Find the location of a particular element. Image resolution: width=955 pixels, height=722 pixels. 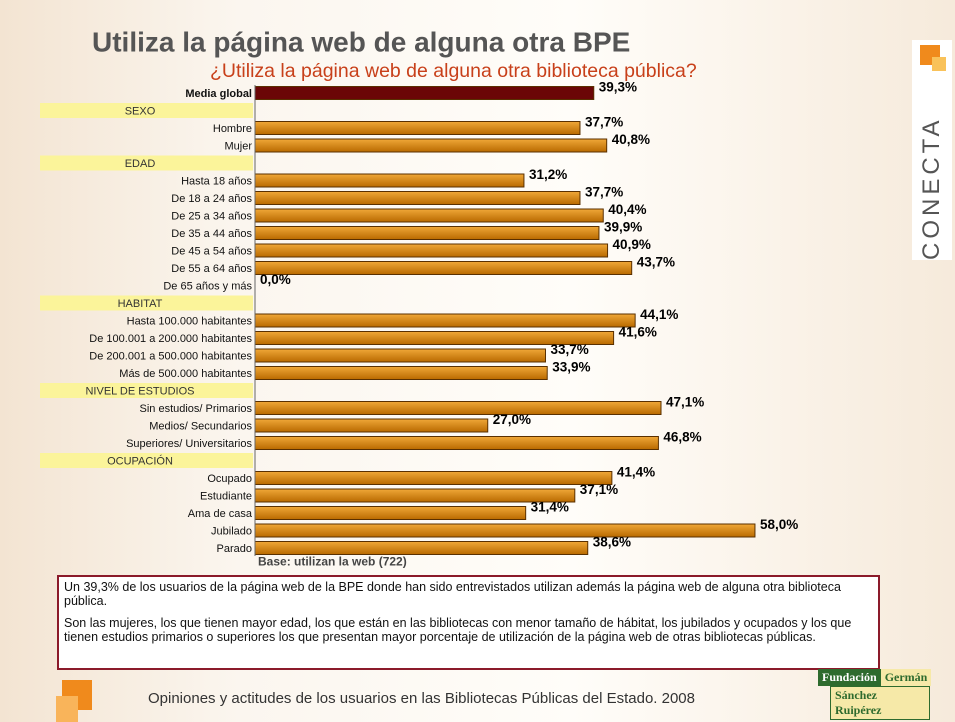

brand: CONECTA is located at coordinates (931, 188).